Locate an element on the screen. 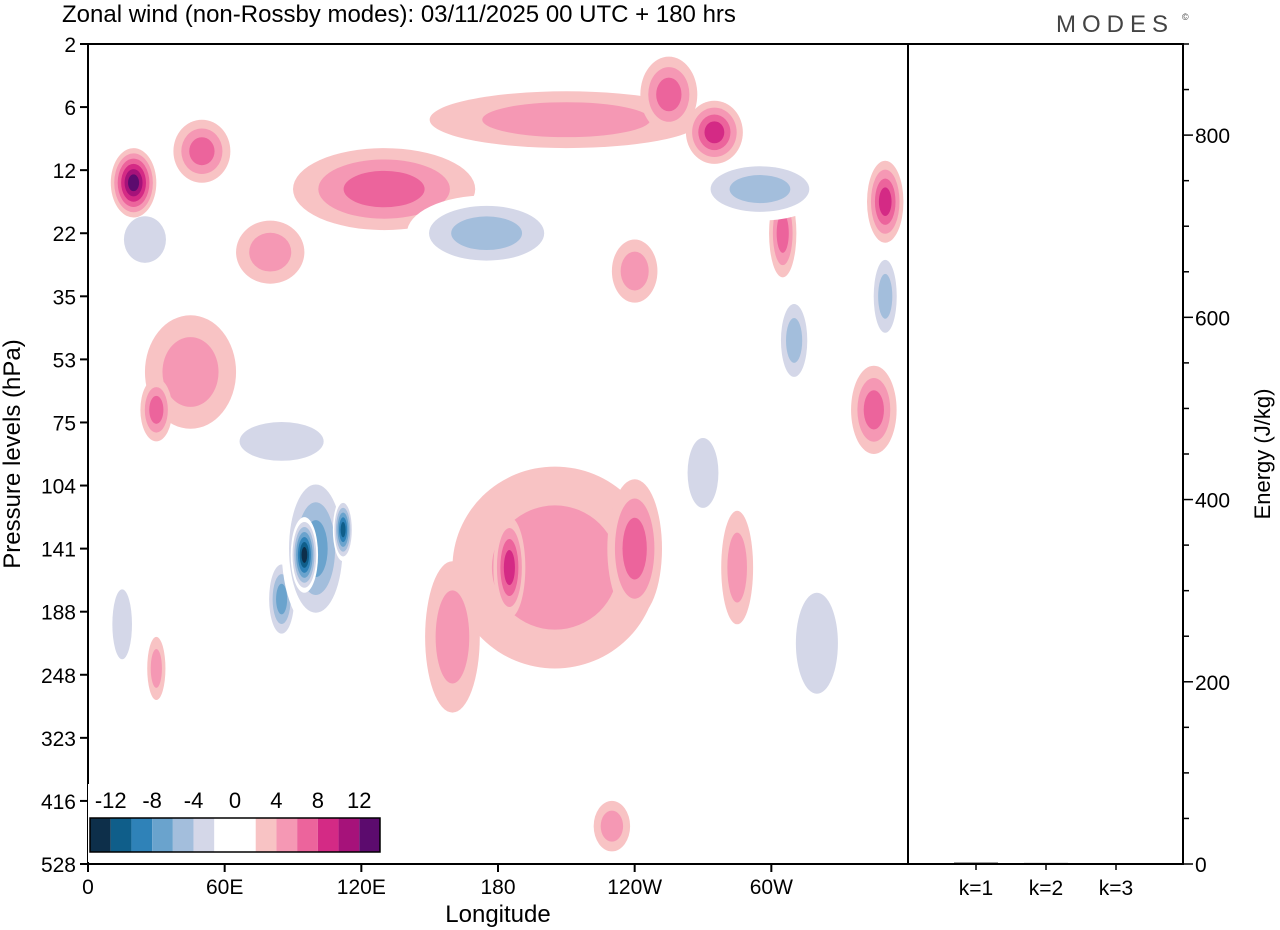 This screenshot has width=1280, height=930. x-tick-label: 120E is located at coordinates (361, 887).